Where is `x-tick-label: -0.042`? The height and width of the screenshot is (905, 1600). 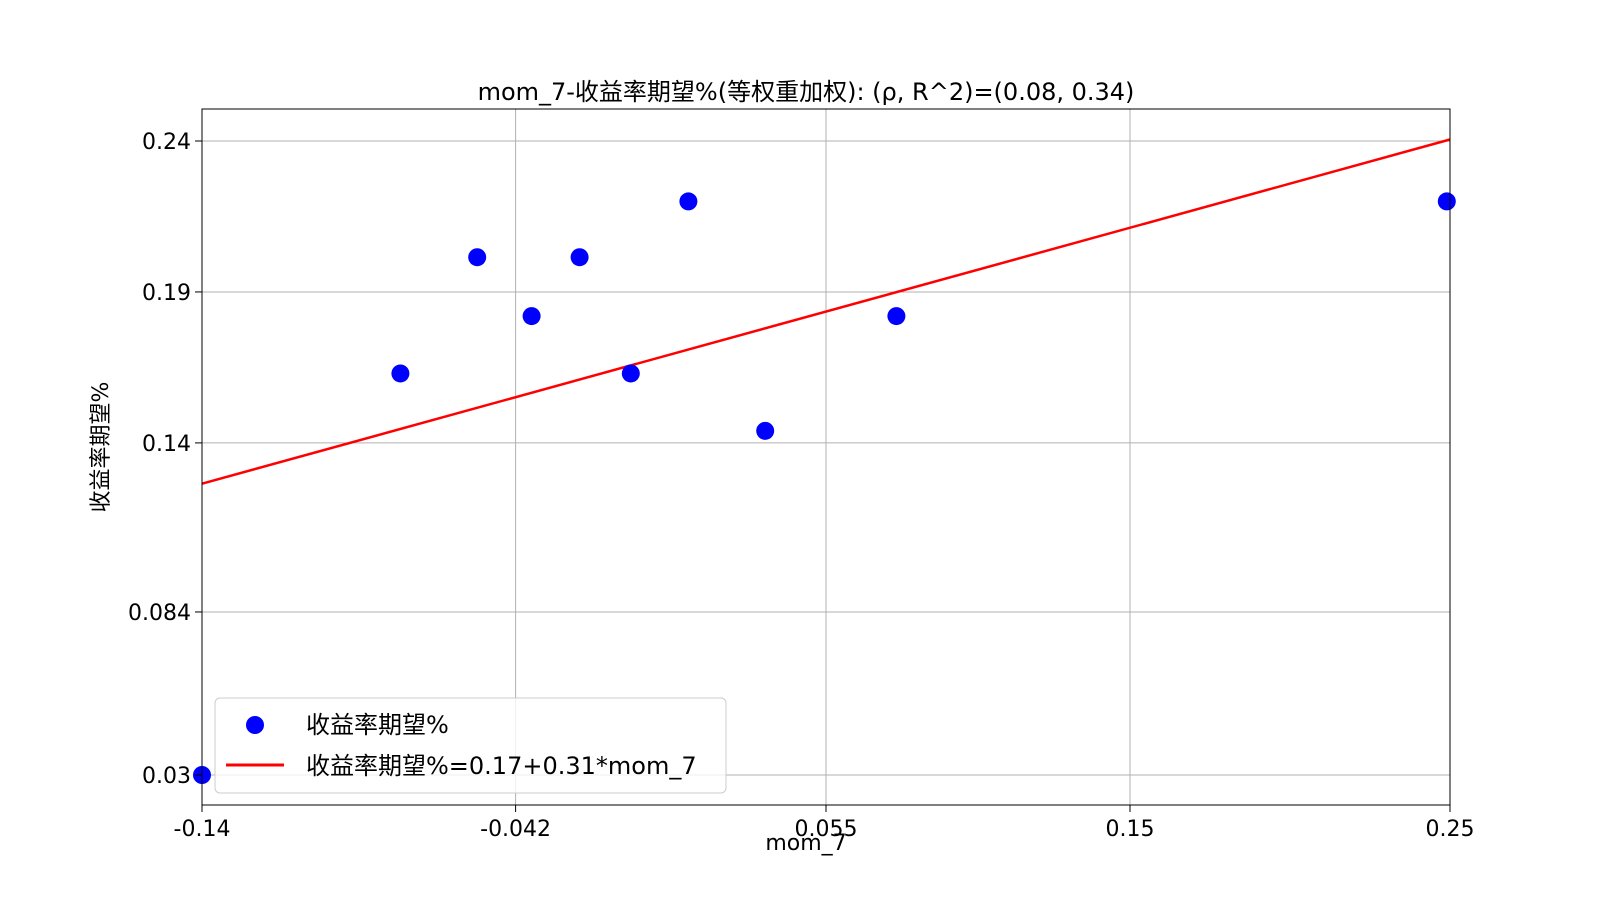 x-tick-label: -0.042 is located at coordinates (515, 829).